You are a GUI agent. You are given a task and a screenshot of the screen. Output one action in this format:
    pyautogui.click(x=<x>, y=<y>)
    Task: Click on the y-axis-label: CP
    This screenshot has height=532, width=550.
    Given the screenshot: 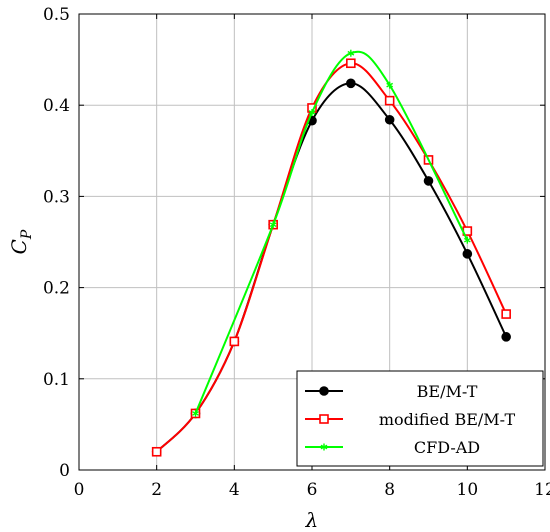 What is the action you would take?
    pyautogui.click(x=21, y=241)
    